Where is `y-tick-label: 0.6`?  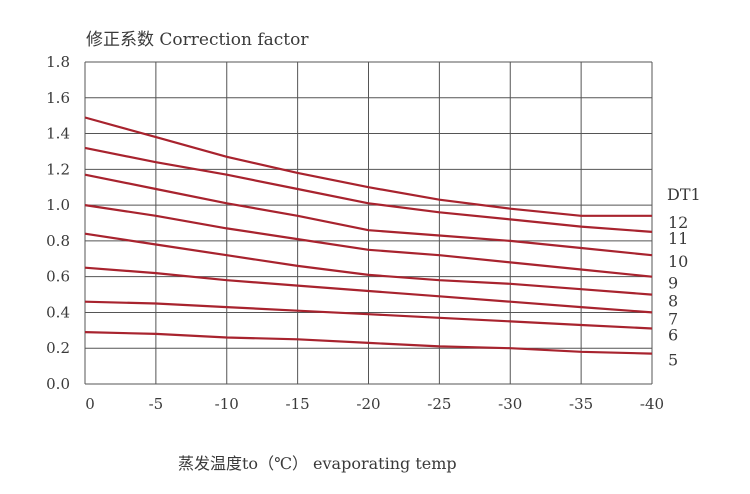 y-tick-label: 0.6 is located at coordinates (58, 277).